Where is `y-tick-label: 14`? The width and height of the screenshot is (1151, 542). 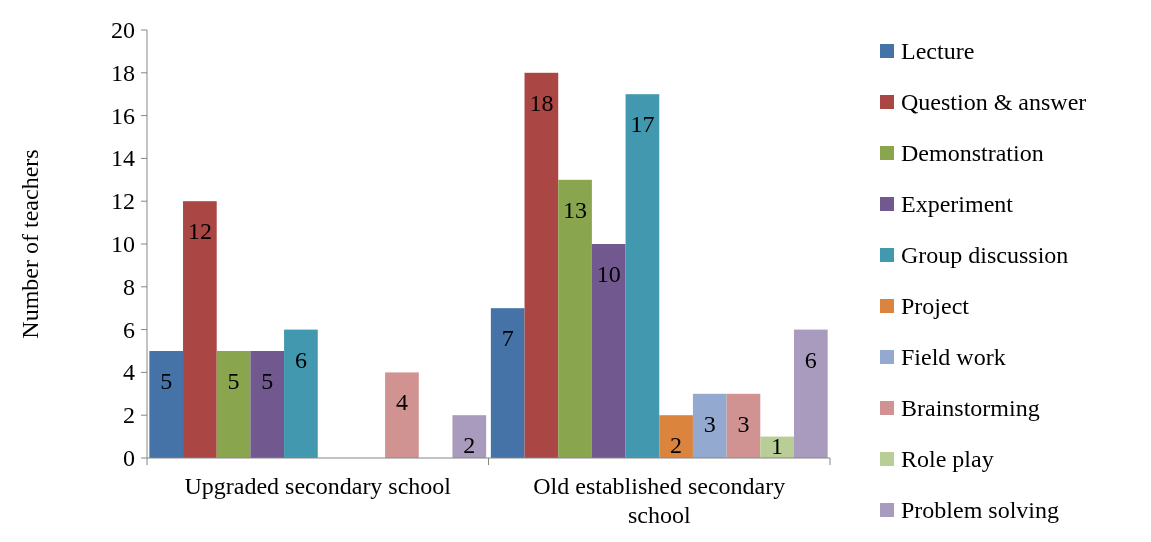 y-tick-label: 14 is located at coordinates (123, 158).